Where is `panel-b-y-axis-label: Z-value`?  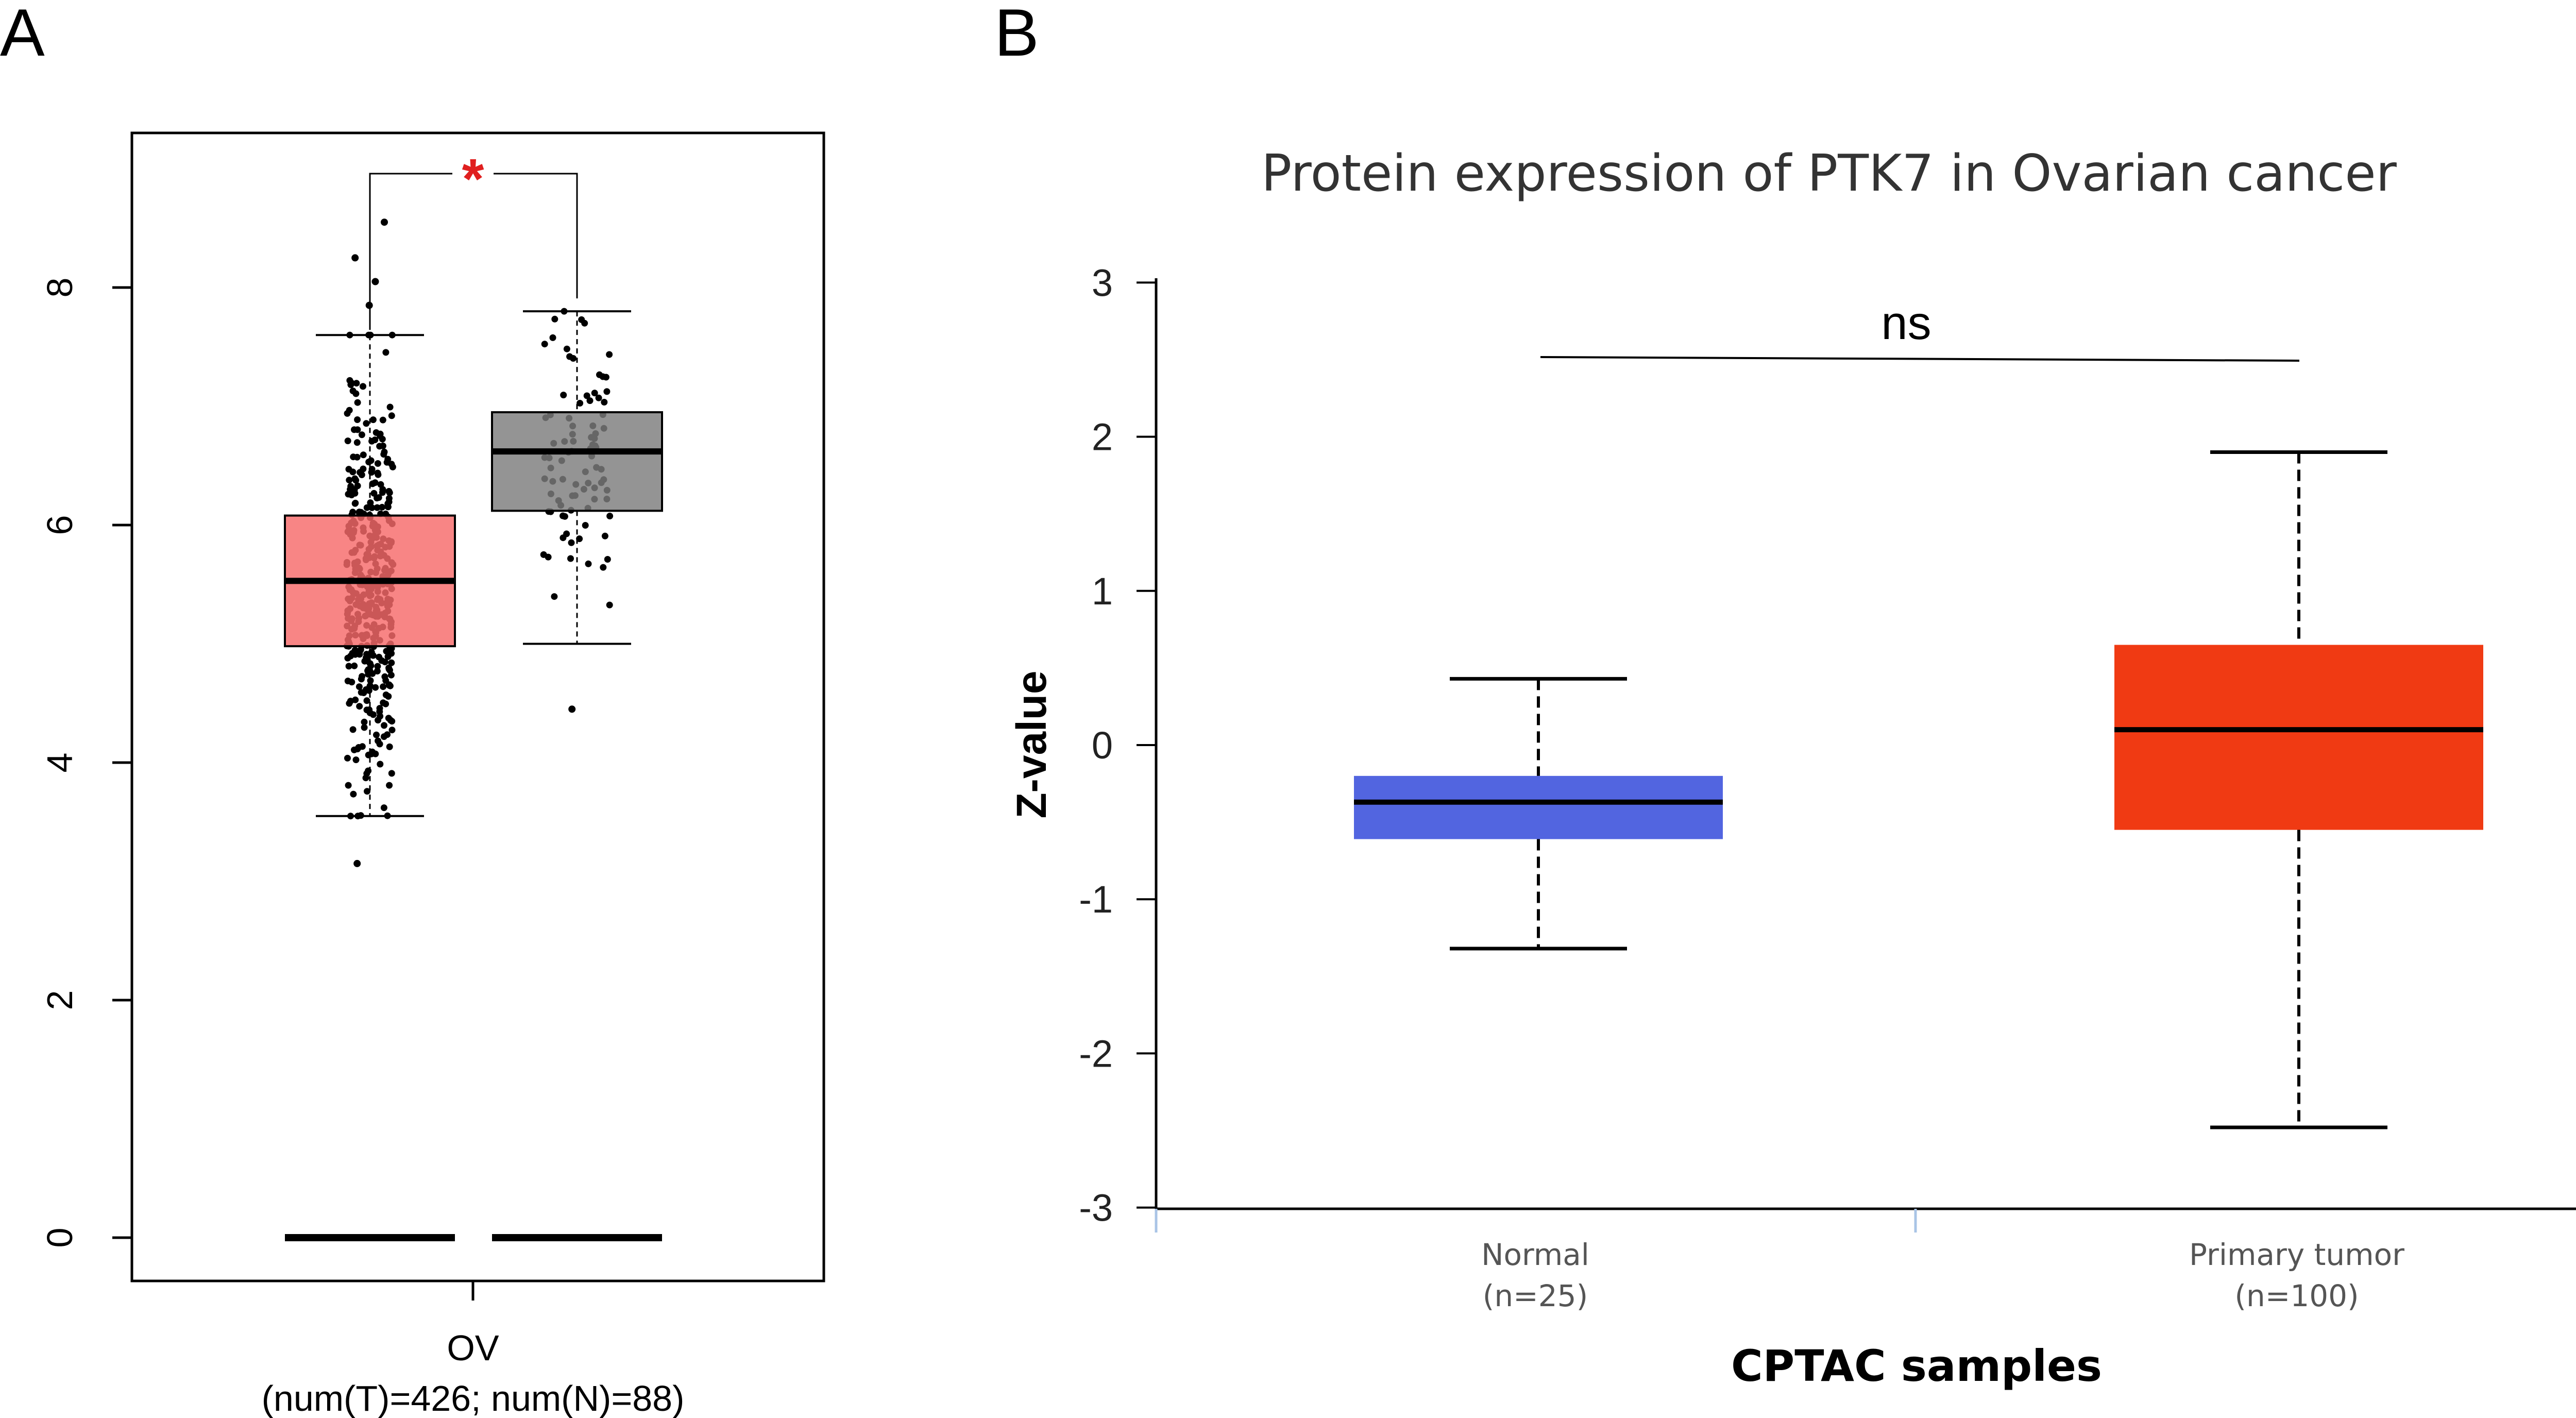 panel-b-y-axis-label: Z-value is located at coordinates (1031, 744).